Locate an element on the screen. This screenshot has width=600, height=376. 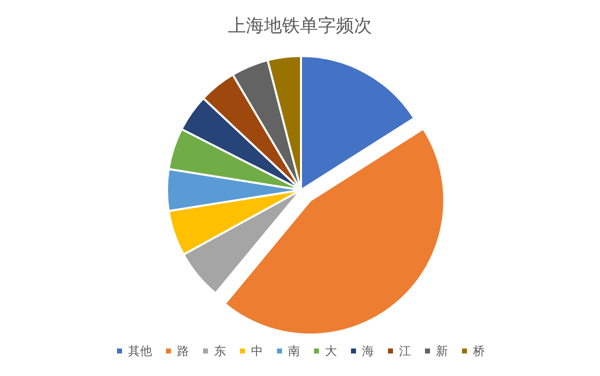
legend-label: 路 is located at coordinates (183, 351).